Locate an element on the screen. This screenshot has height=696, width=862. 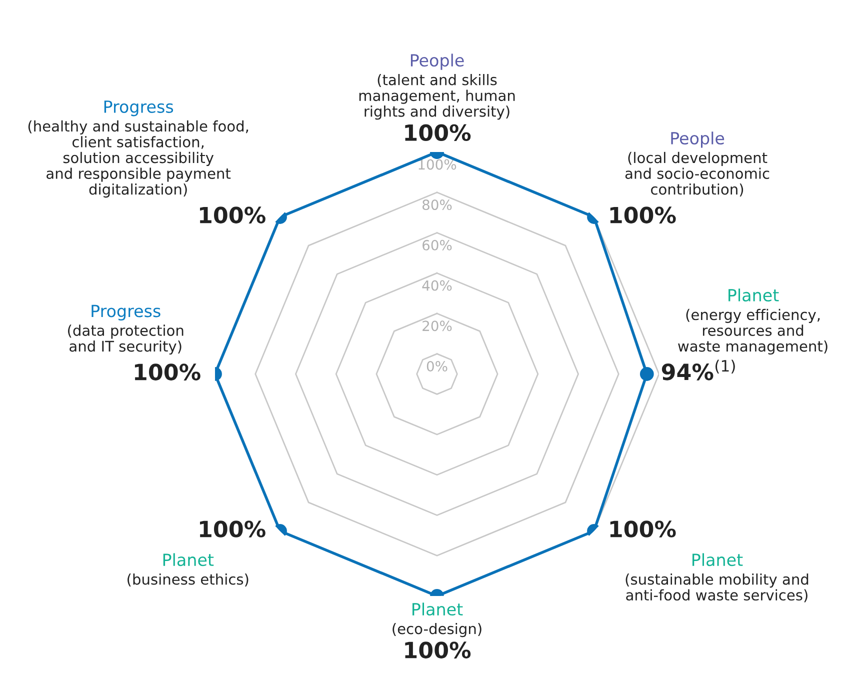
y-tick-label: 40% is located at coordinates (437, 285).